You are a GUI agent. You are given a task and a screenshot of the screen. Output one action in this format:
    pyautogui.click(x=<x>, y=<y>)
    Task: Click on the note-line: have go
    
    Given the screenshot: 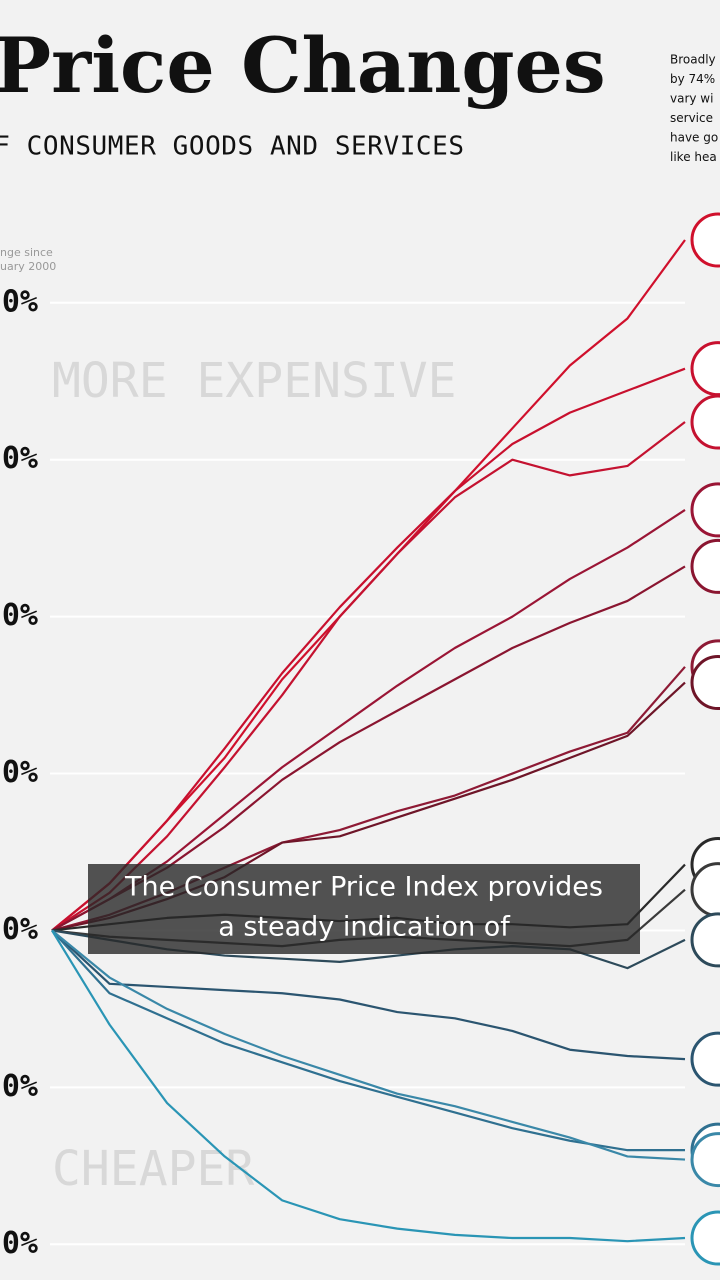 What is the action you would take?
    pyautogui.click(x=694, y=138)
    